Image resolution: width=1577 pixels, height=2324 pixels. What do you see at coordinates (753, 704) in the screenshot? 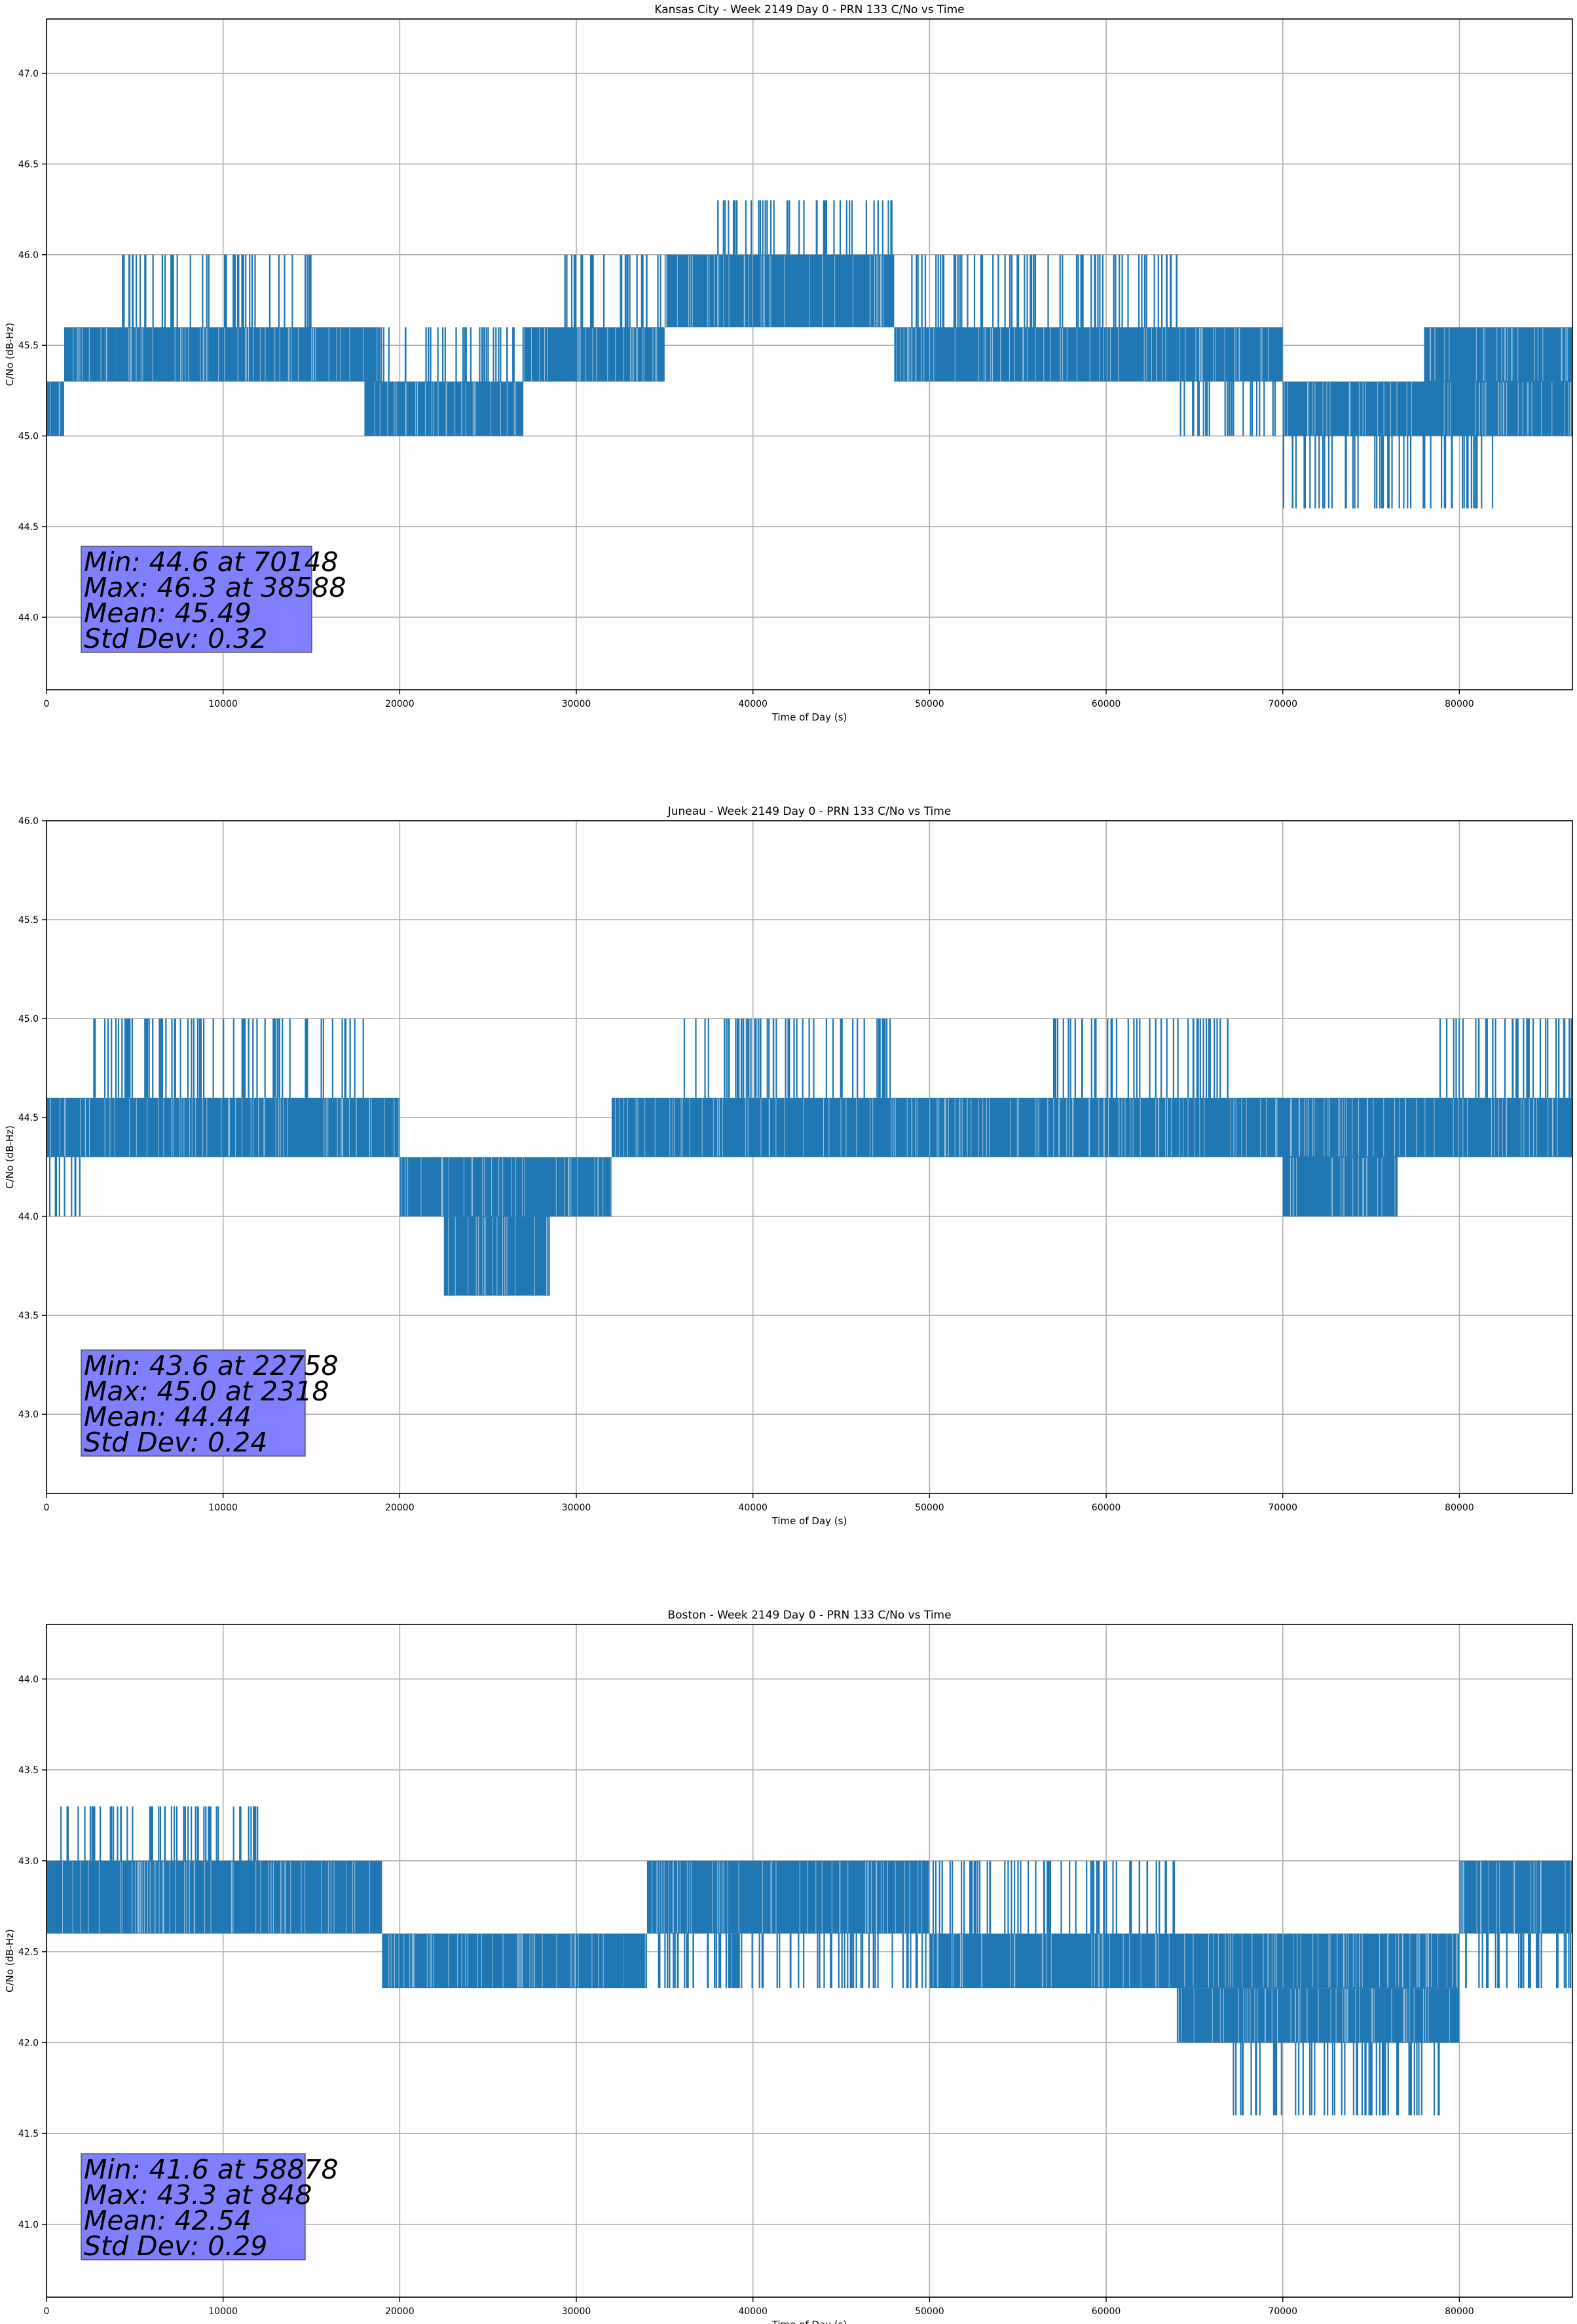
I see `x-tick-label: 40000` at bounding box center [753, 704].